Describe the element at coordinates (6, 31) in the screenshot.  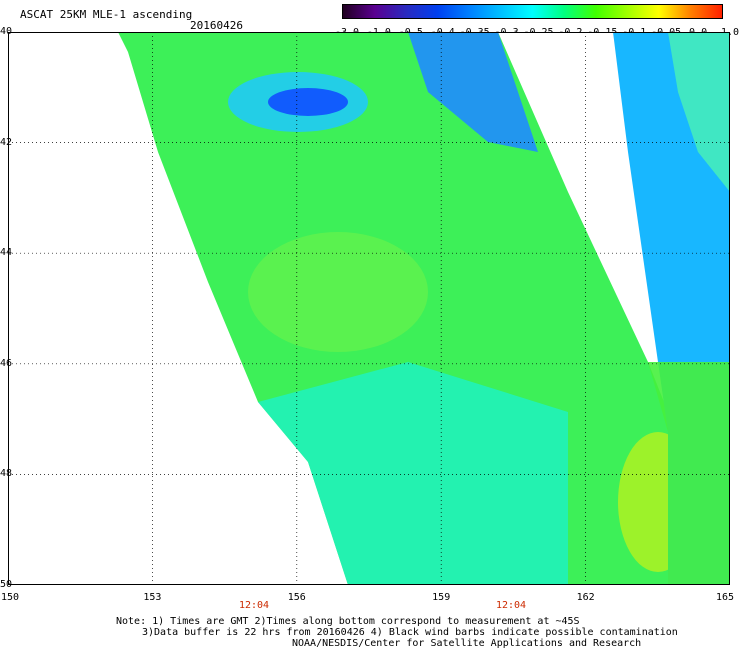
I see `lat-label: 40` at that location.